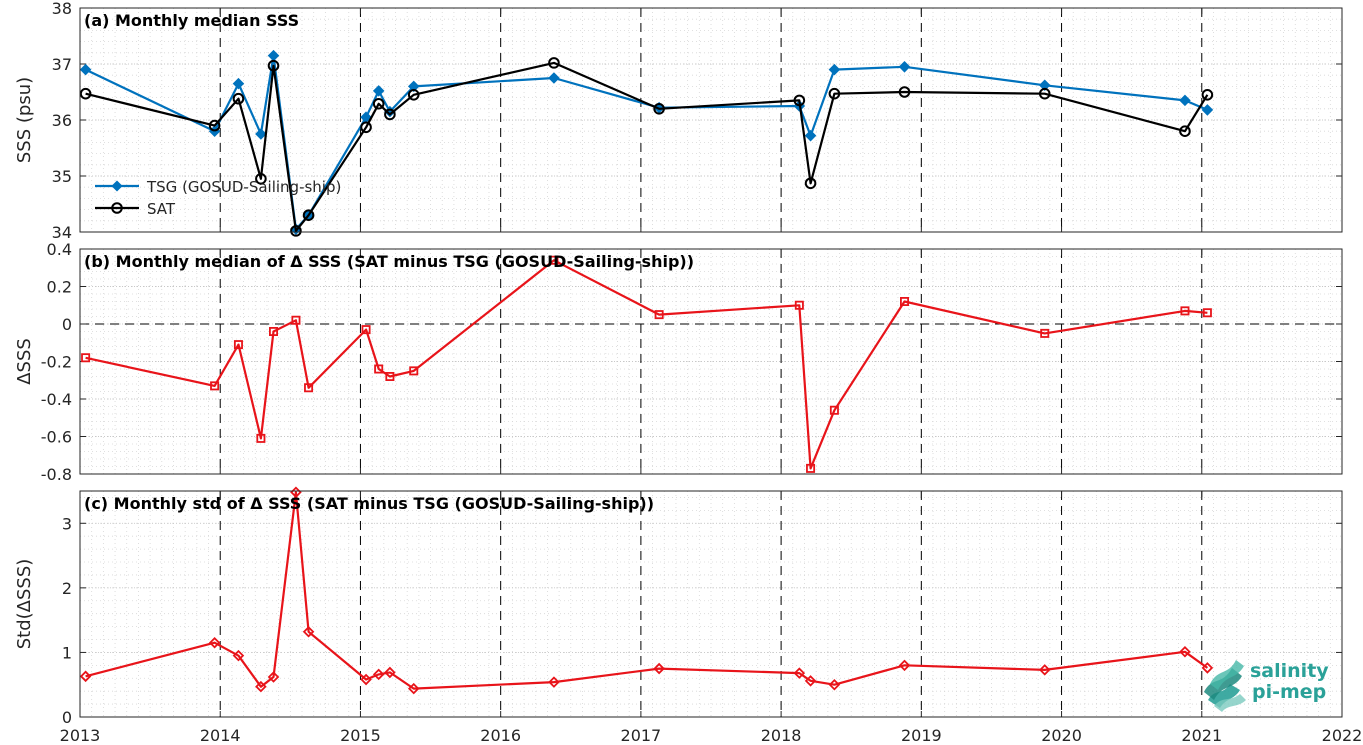 This screenshot has width=1363, height=745. What do you see at coordinates (67, 588) in the screenshot?
I see `y-tick-label: 2` at bounding box center [67, 588].